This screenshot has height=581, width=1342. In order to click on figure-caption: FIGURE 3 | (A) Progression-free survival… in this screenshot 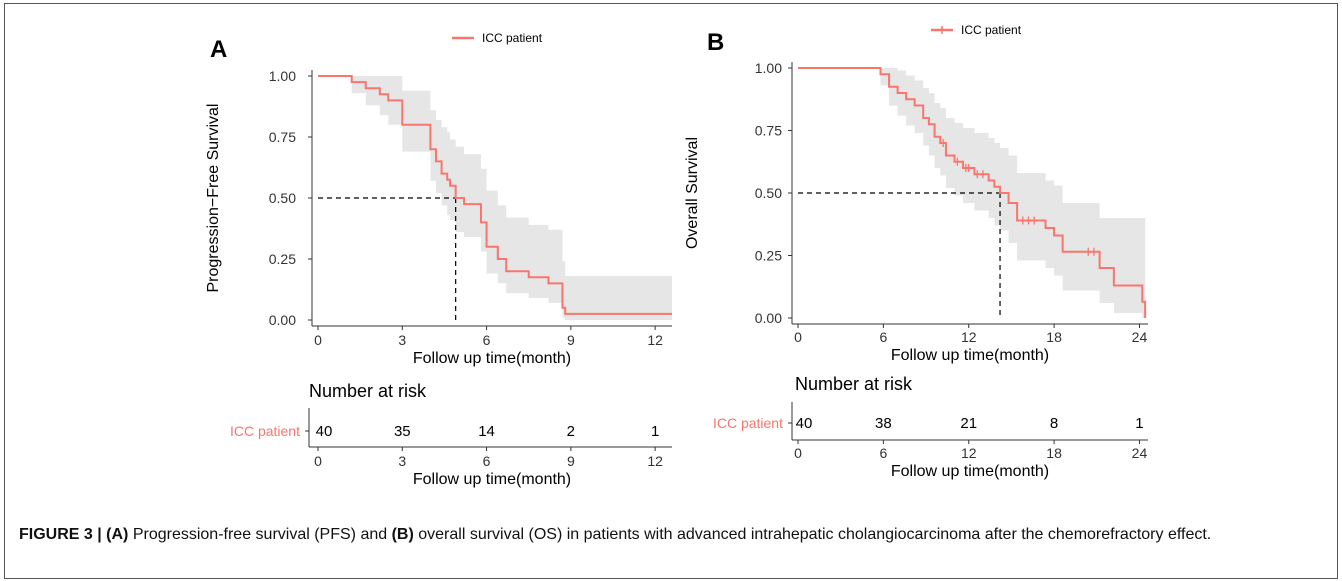, I will do `click(669, 535)`.